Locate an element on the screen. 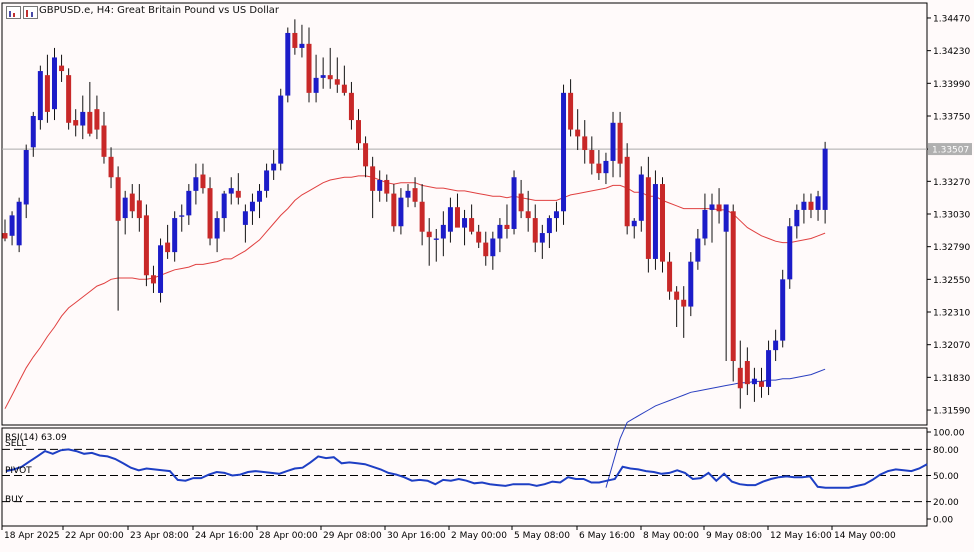 Image resolution: width=974 pixels, height=552 pixels. rsi-tick-label: 50.00 is located at coordinates (946, 477).